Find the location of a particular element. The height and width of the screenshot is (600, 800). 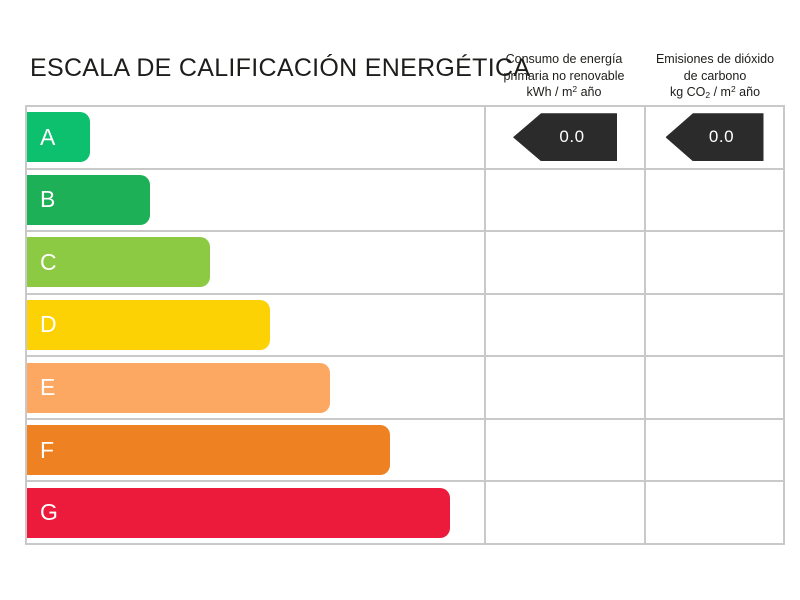

rating-bar-cell-d: D is located at coordinates (255, 325).